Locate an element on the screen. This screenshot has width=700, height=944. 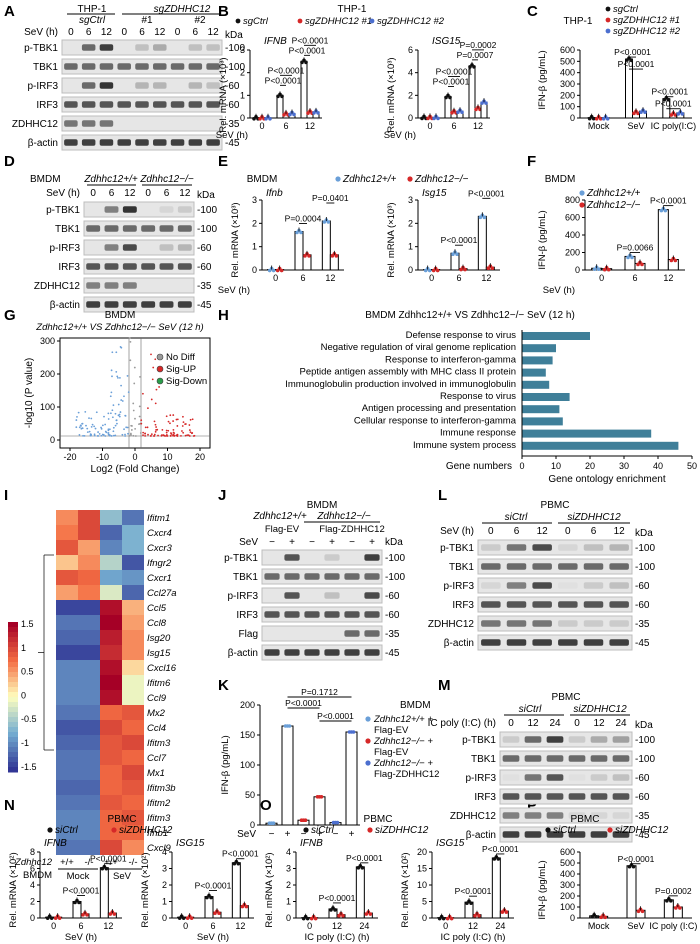
legend-label: sgZDHHC12 #1 is located at coordinates (646, 20).